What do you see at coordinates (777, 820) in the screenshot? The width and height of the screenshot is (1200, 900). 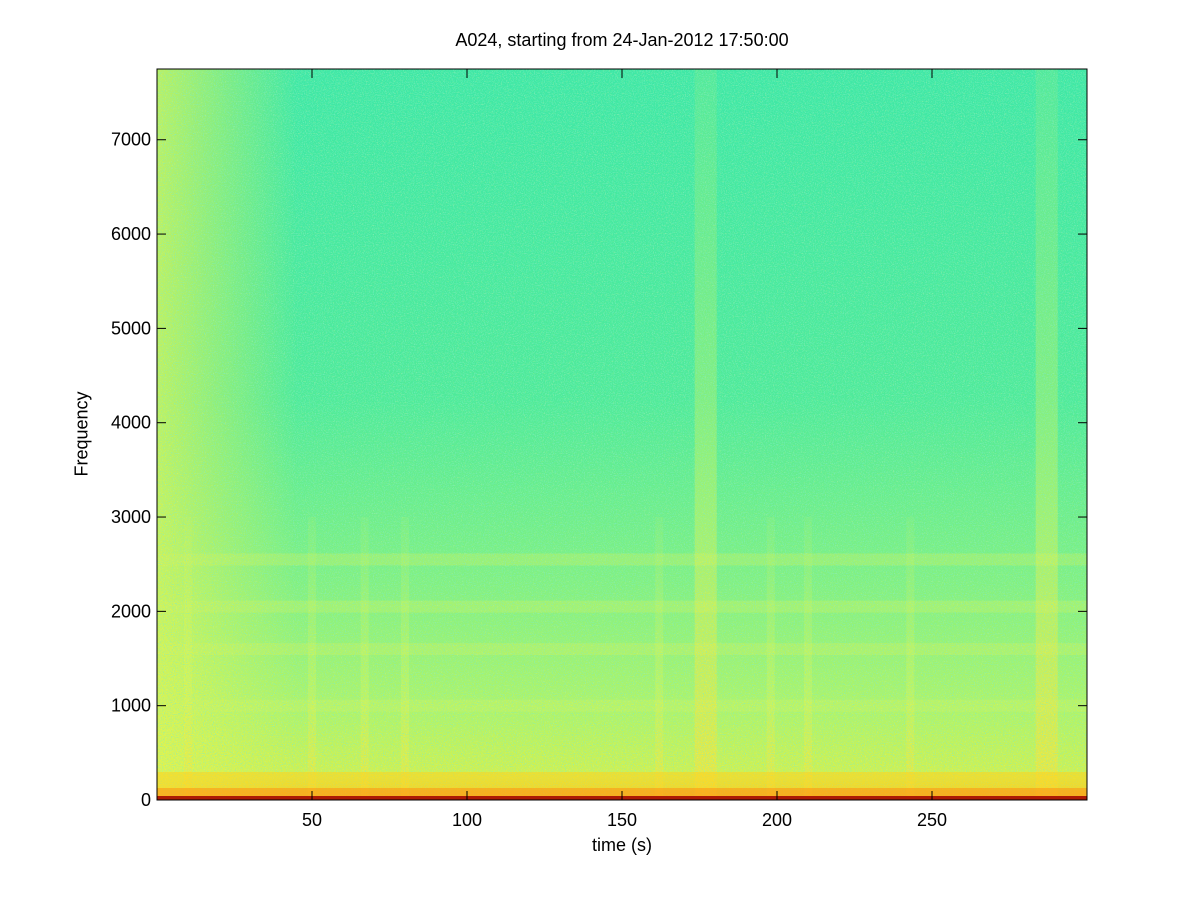 I see `x-tick-label-200: 200` at bounding box center [777, 820].